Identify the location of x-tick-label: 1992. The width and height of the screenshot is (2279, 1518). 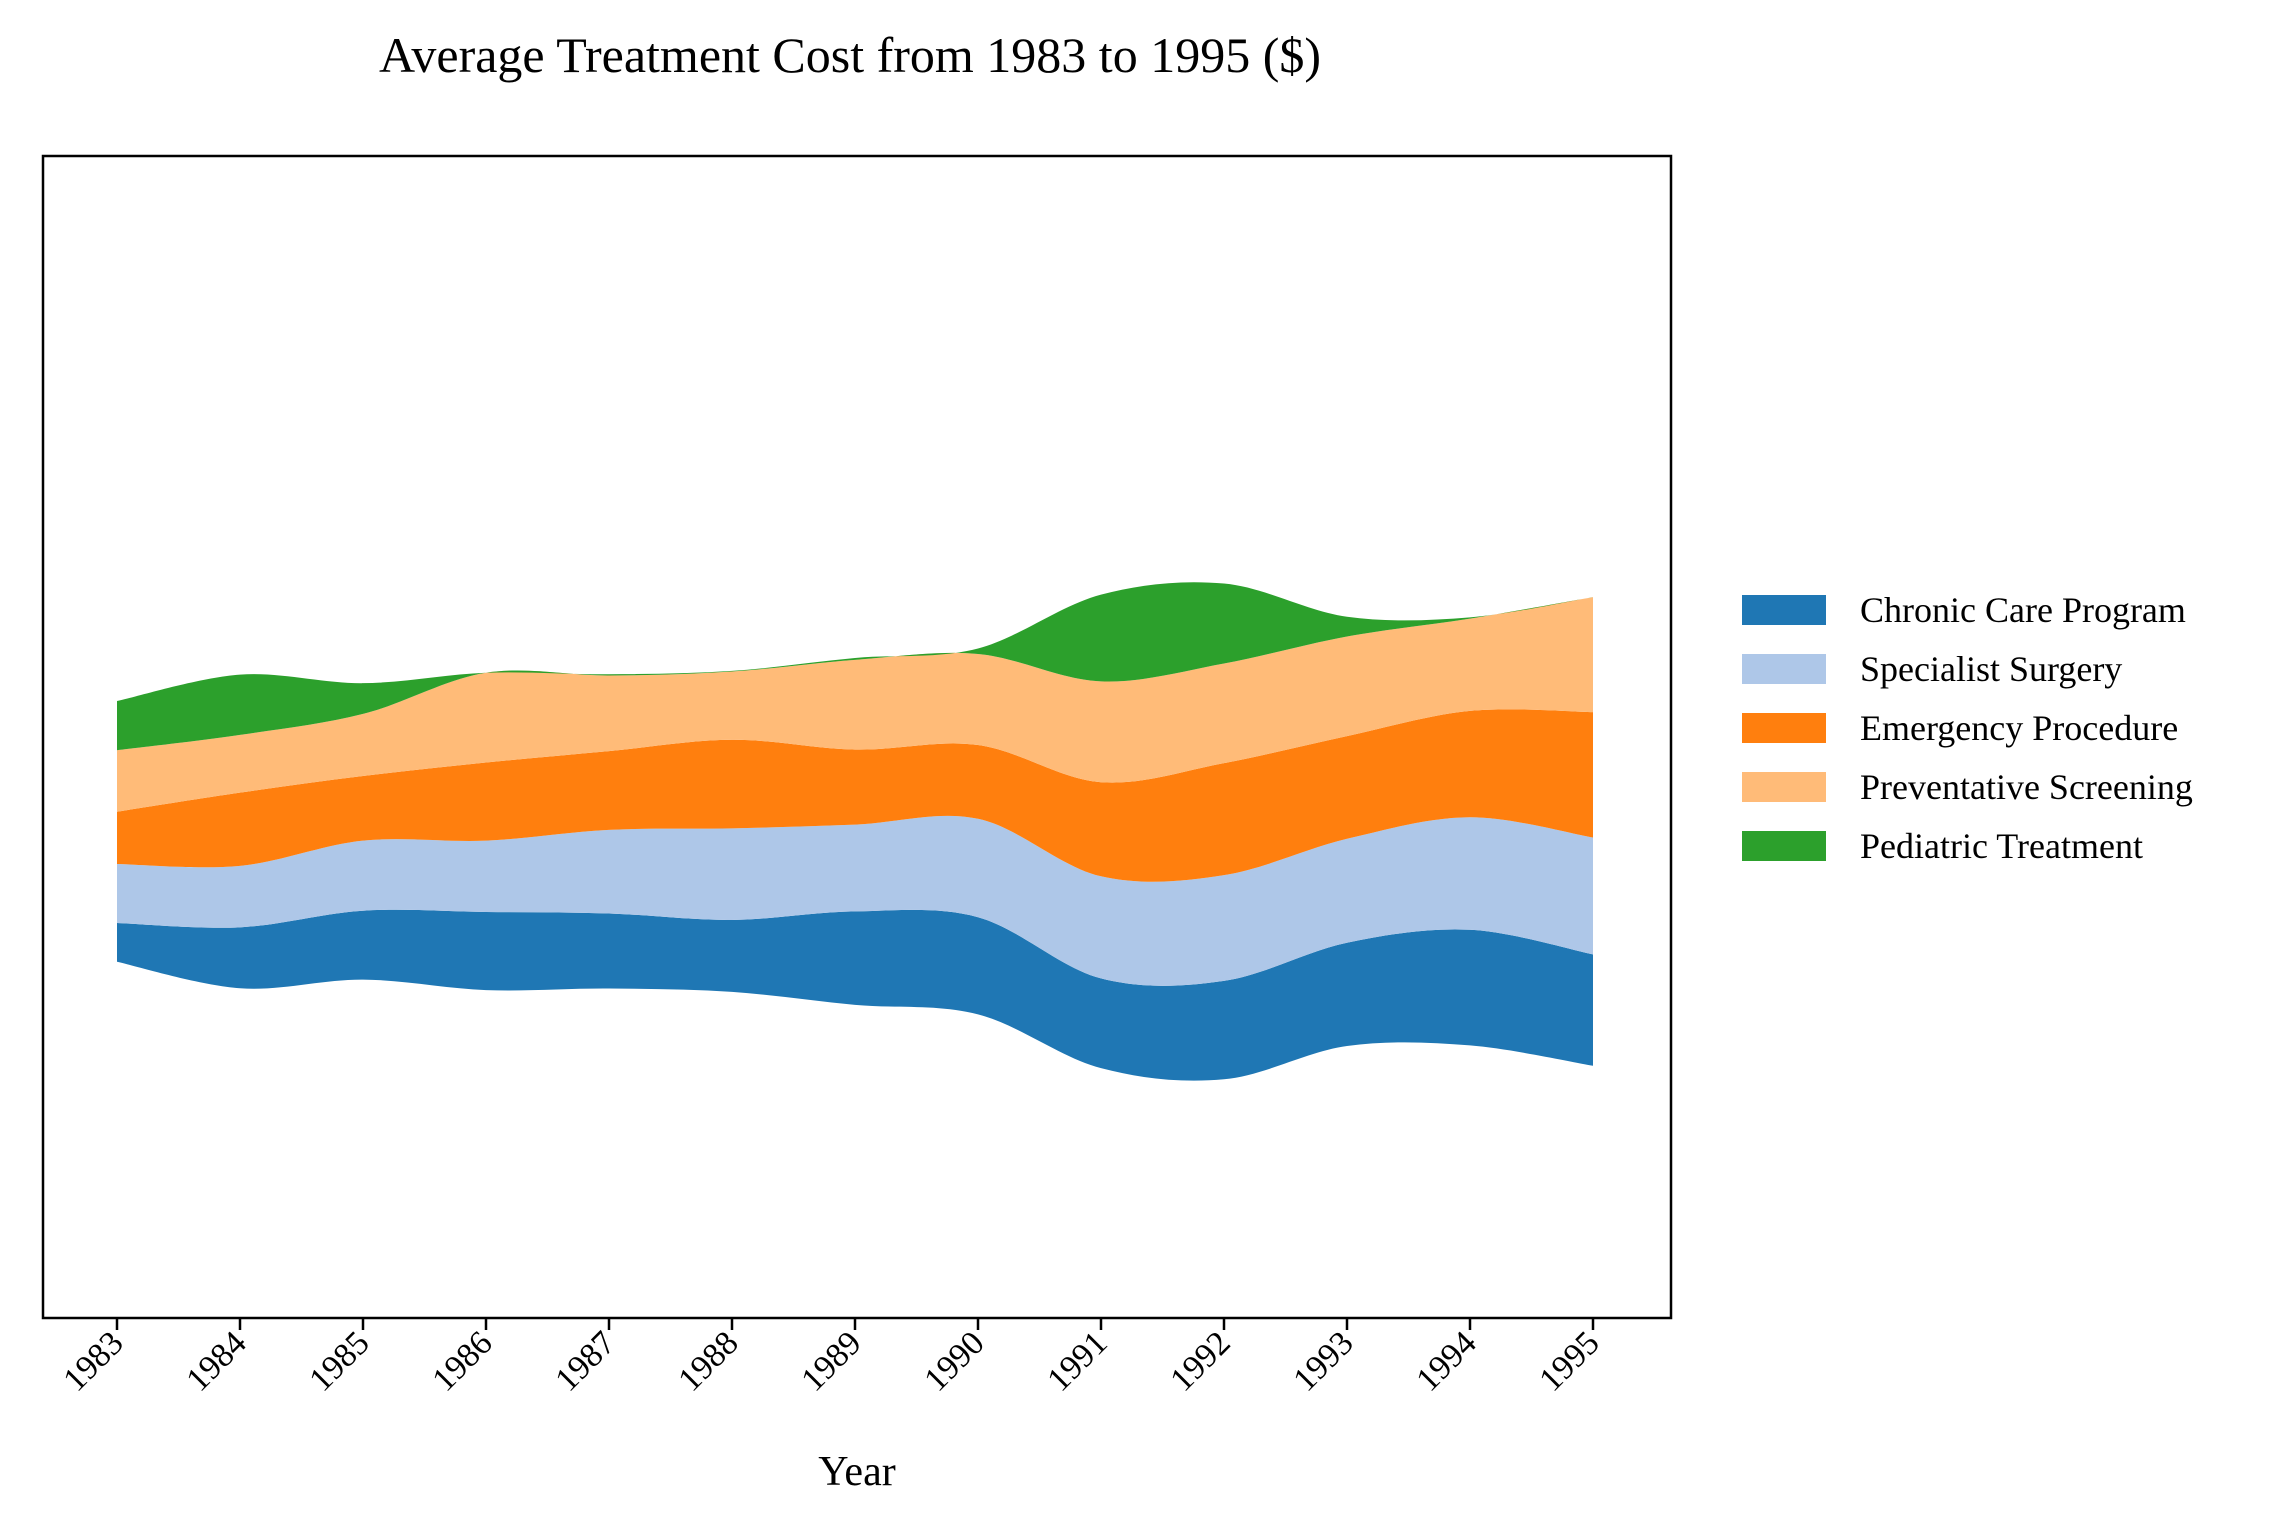
(1200, 1361).